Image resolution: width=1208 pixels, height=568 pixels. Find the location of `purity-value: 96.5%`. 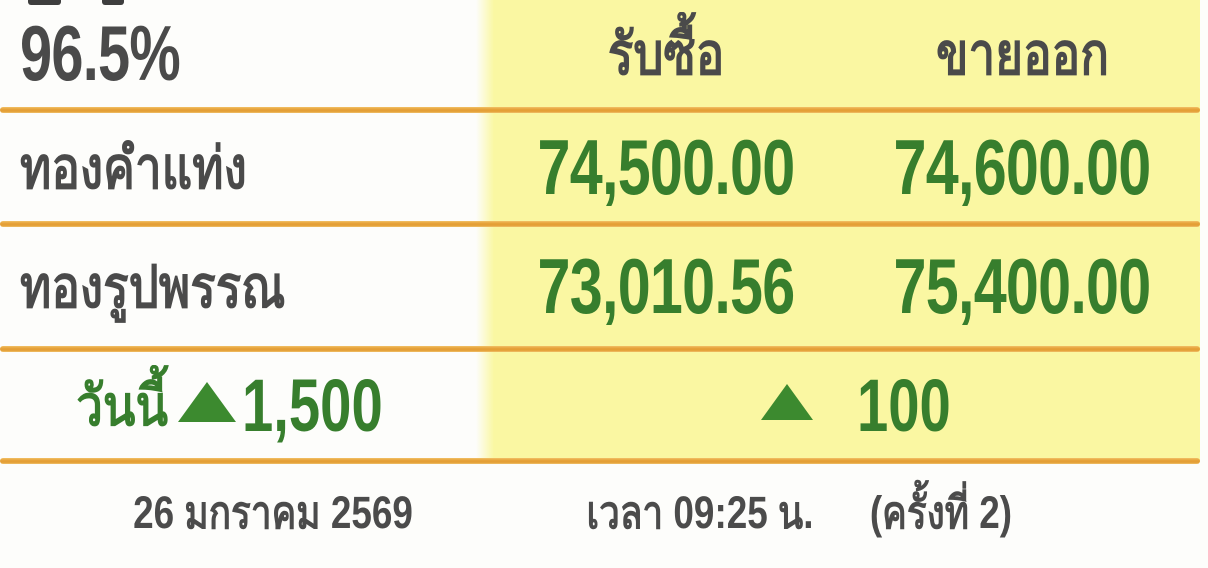

purity-value: 96.5% is located at coordinates (100, 53).